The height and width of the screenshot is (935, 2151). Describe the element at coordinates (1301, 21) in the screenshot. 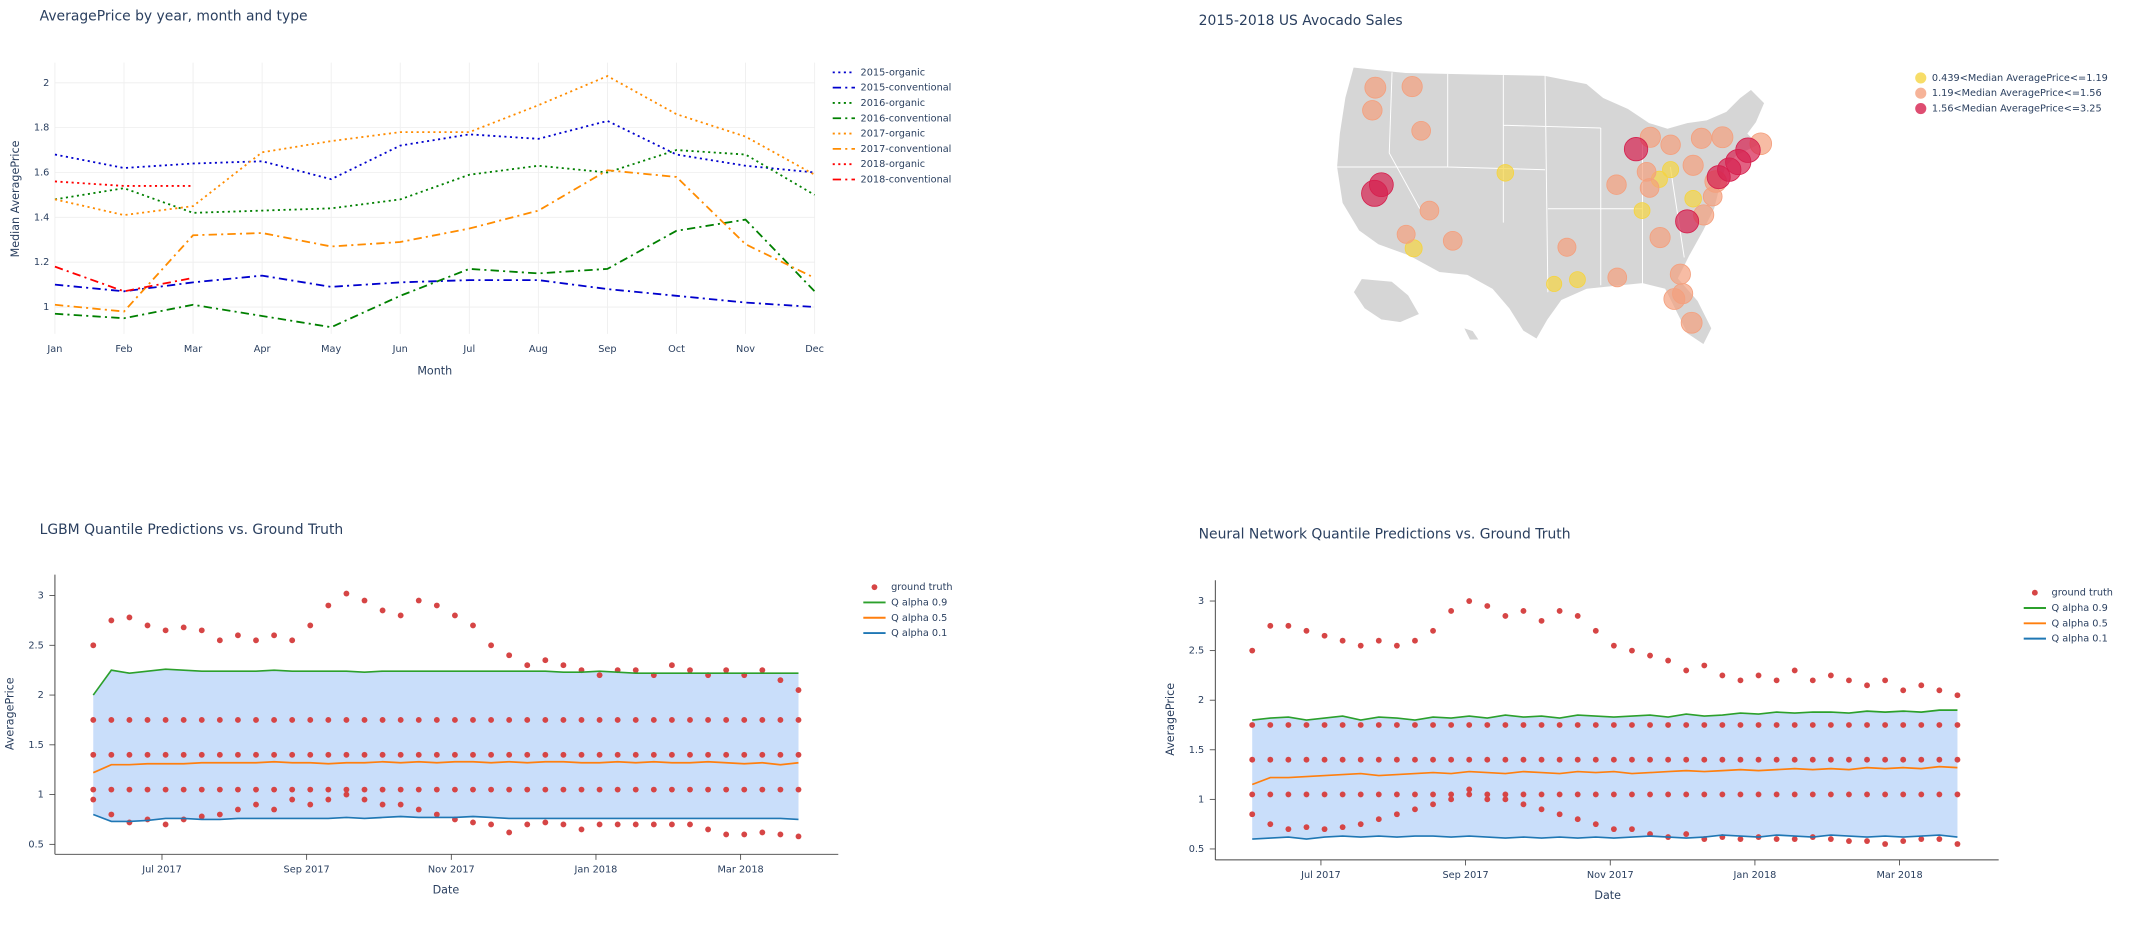

I see `chart-title: 2015-2018 US Avocado Sales` at that location.